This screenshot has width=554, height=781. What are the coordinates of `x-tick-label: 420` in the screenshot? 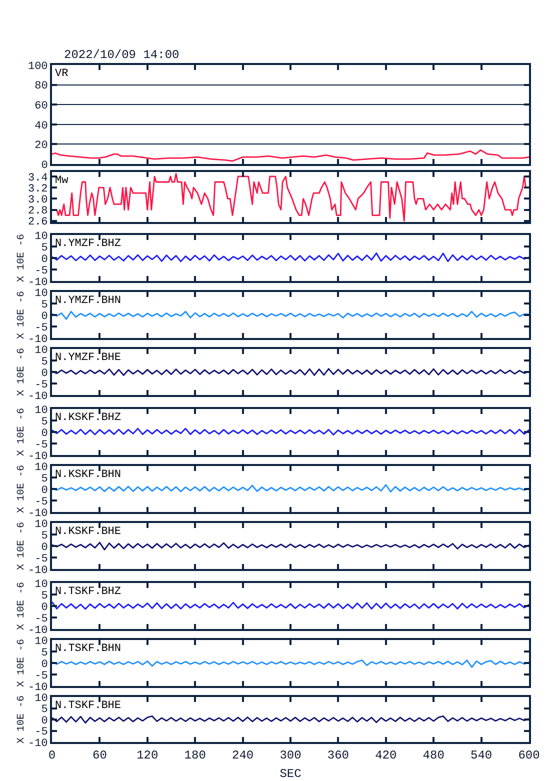 It's located at (386, 755).